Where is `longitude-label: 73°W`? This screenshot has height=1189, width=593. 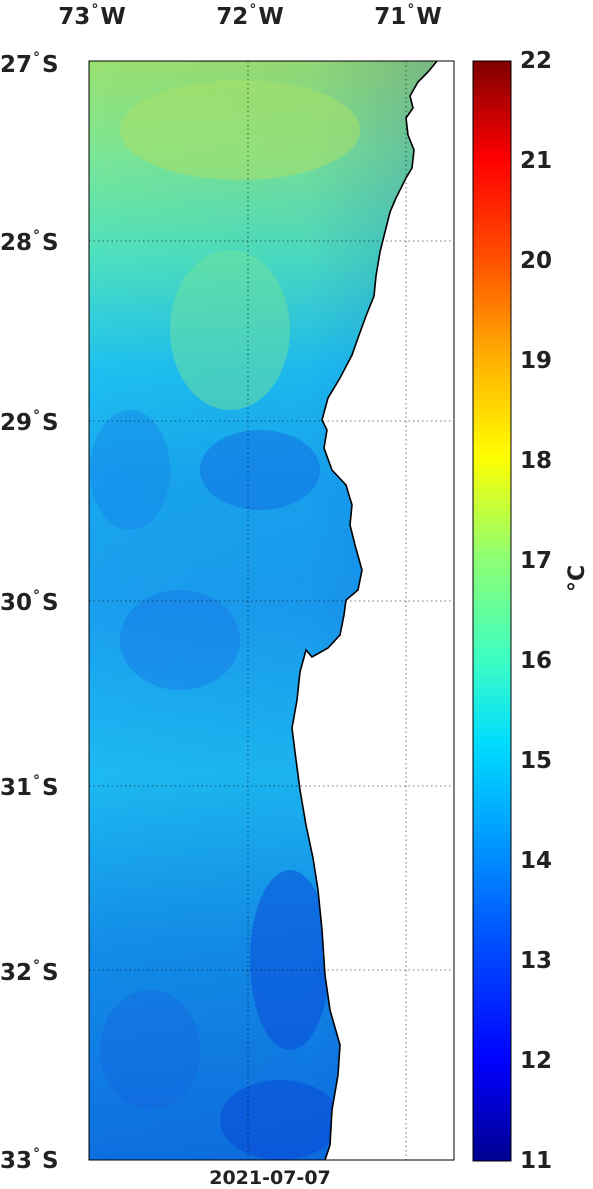 longitude-label: 73°W is located at coordinates (92, 16).